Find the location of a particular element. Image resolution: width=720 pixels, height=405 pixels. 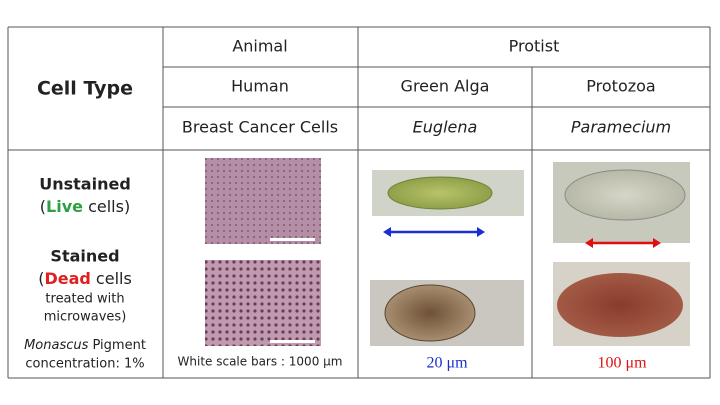

row-title: Unstained is located at coordinates (85, 184).